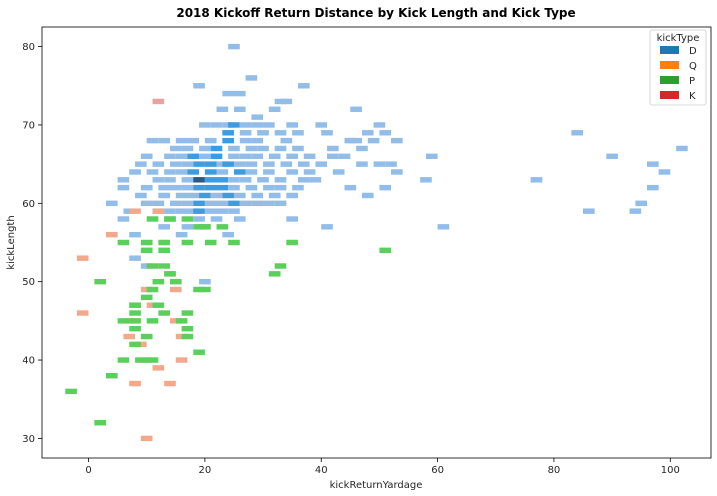  I want to click on y-axis-label: kickLength, so click(11, 242).